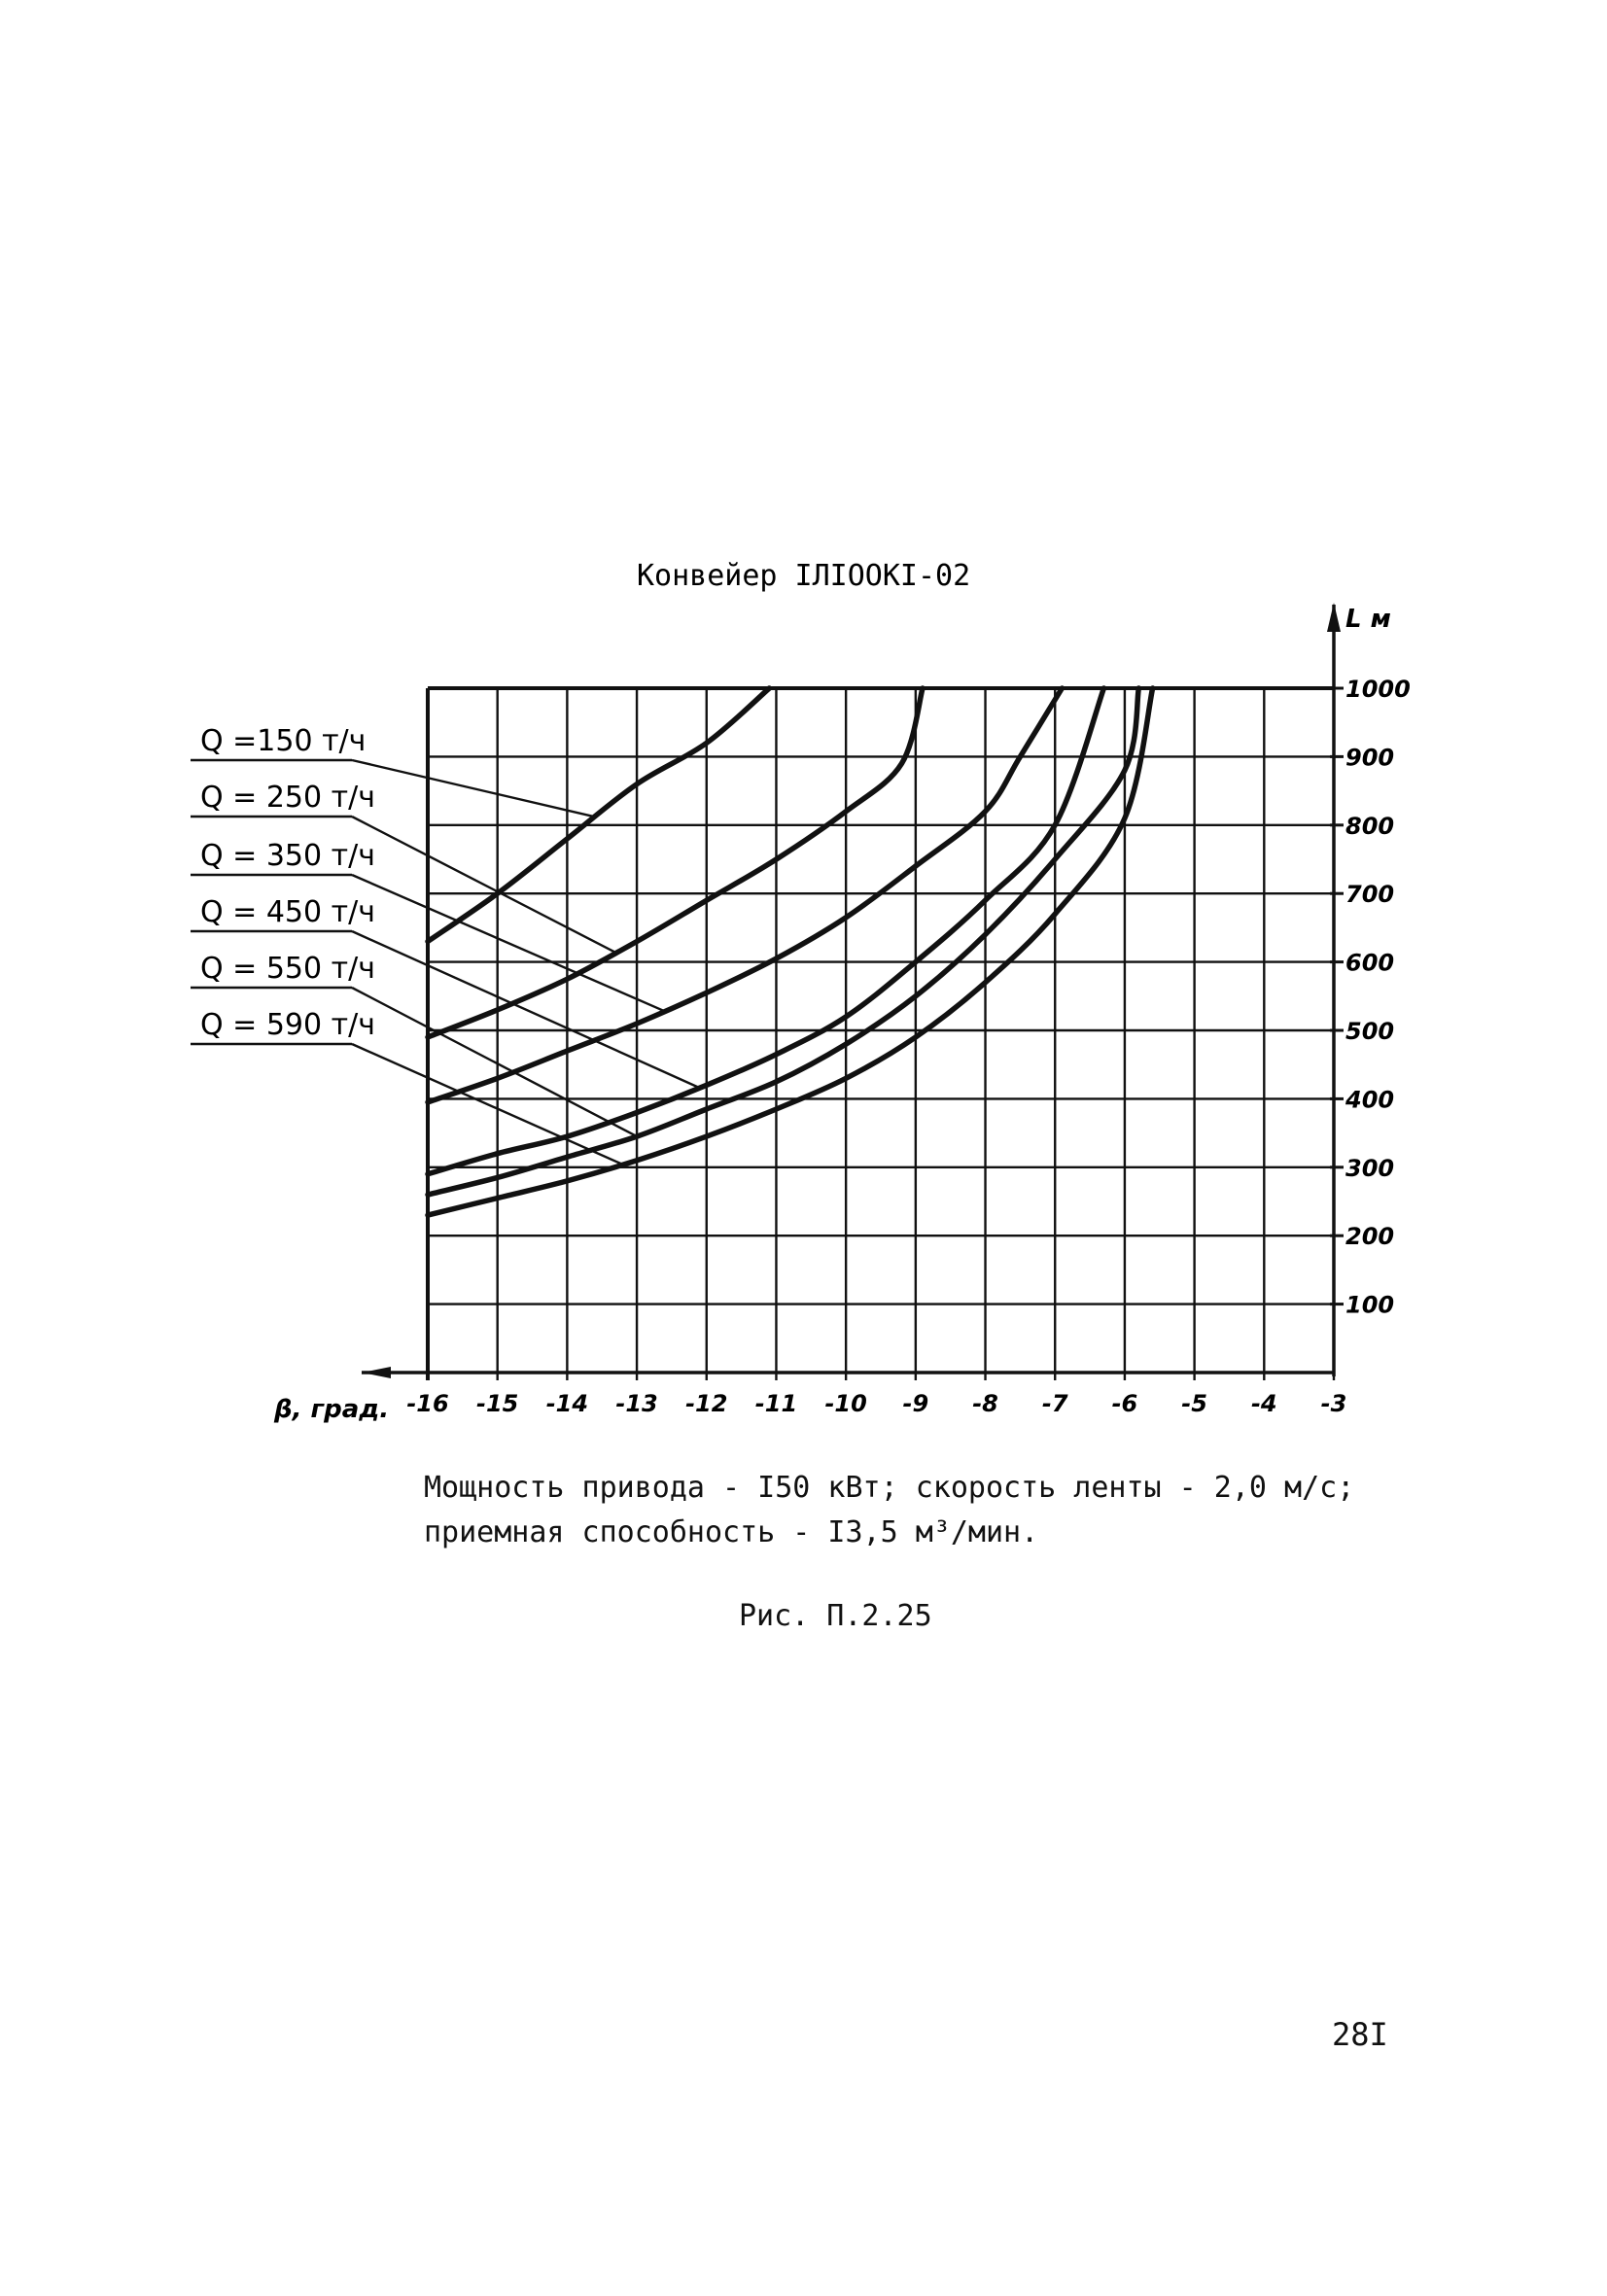  Describe the element at coordinates (287, 969) in the screenshot. I see `legend-label-5: Q = 550 т/ч` at that location.